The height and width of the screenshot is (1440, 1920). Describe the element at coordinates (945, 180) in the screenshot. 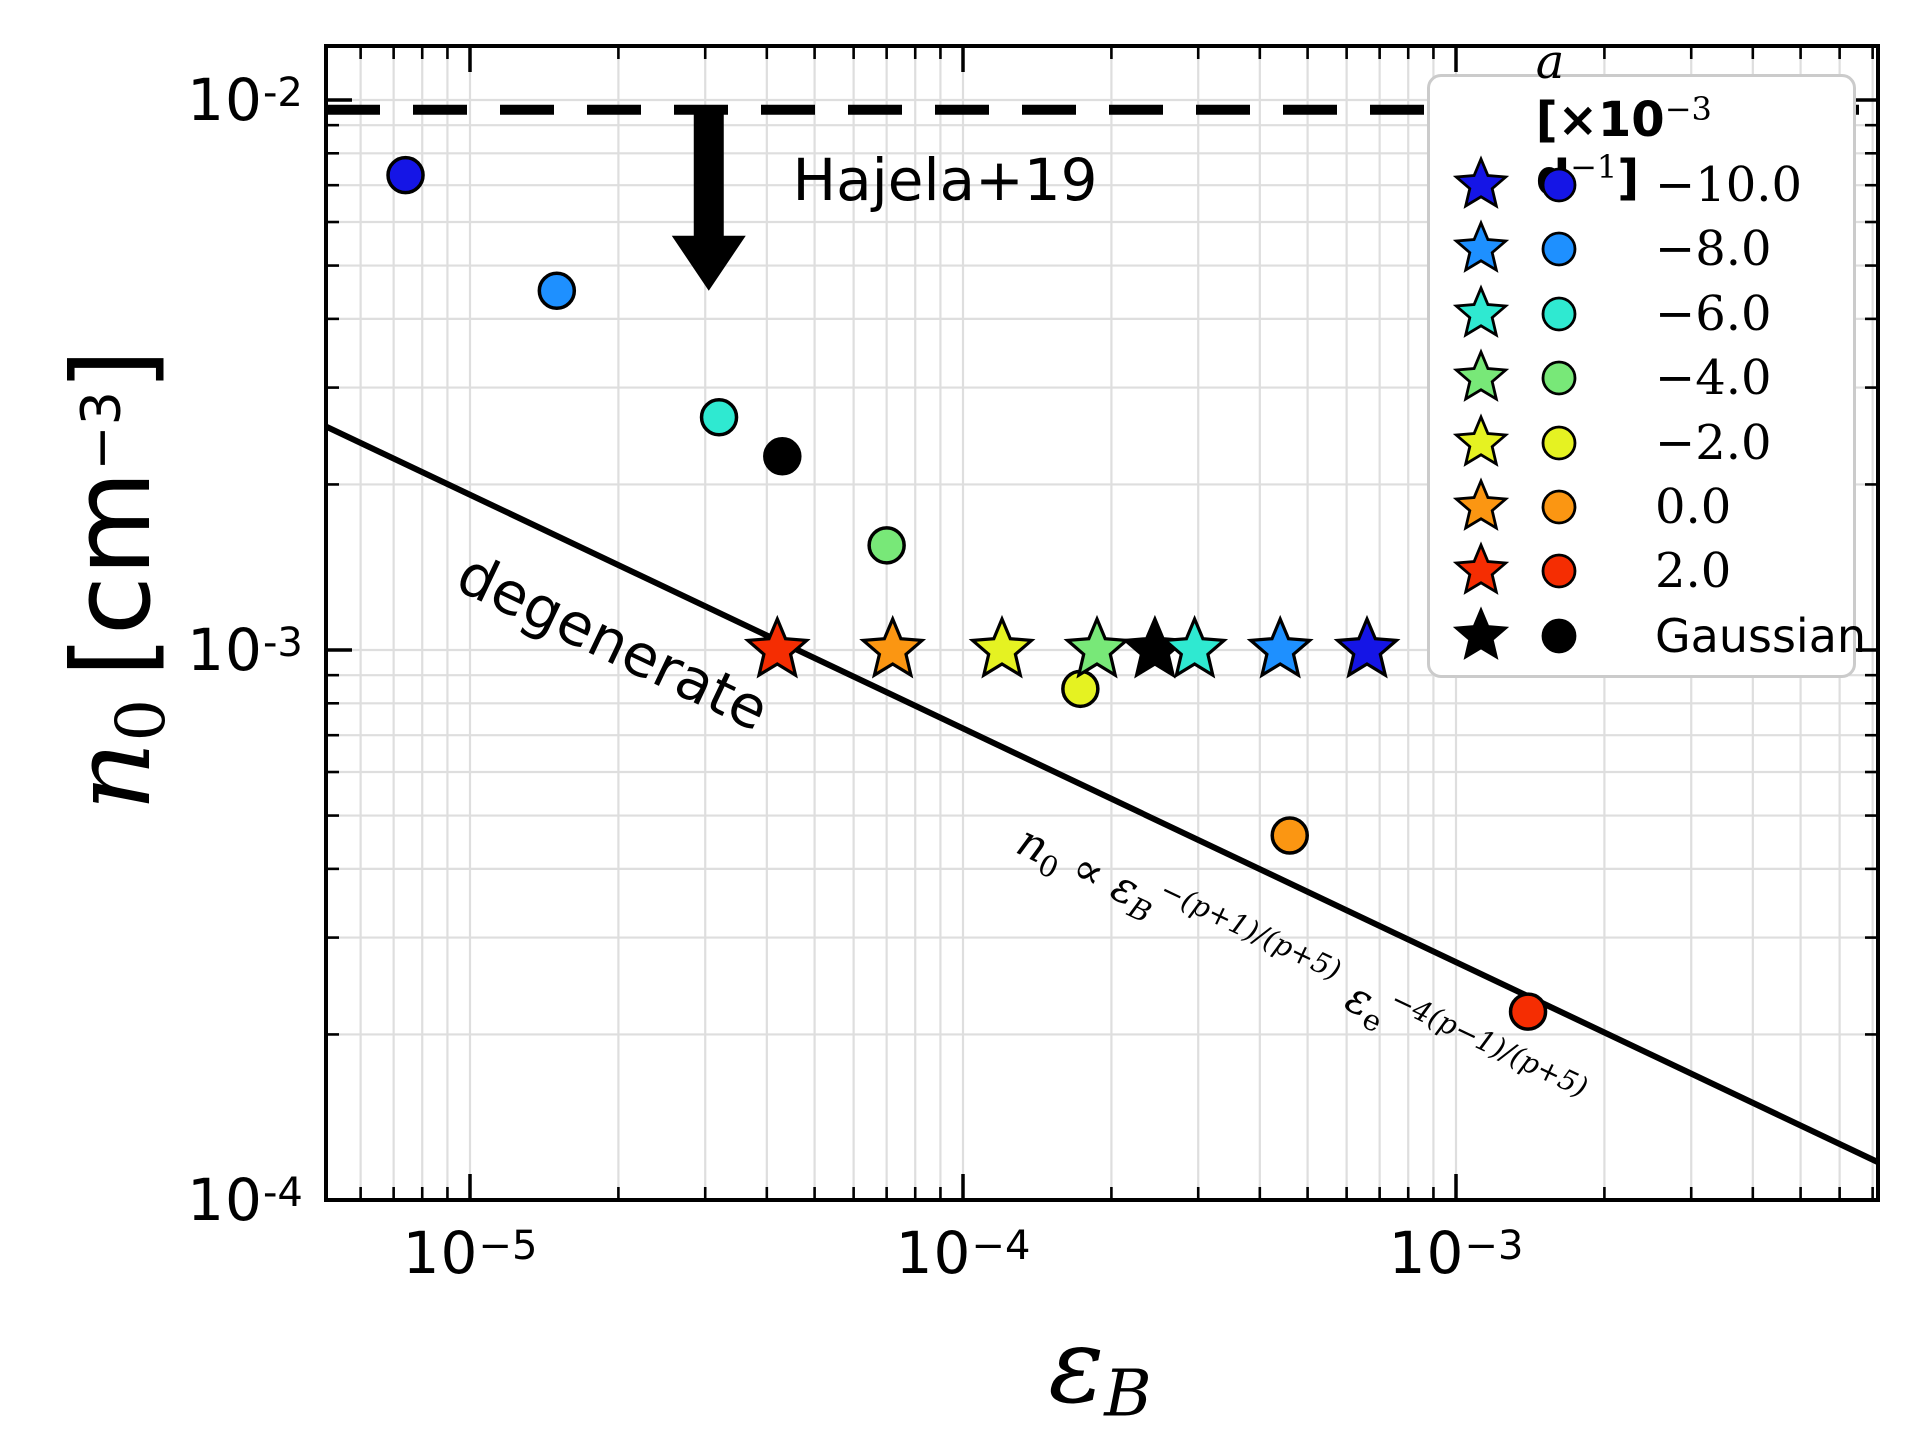

I see `hajela-annotation: Hajela+19` at that location.